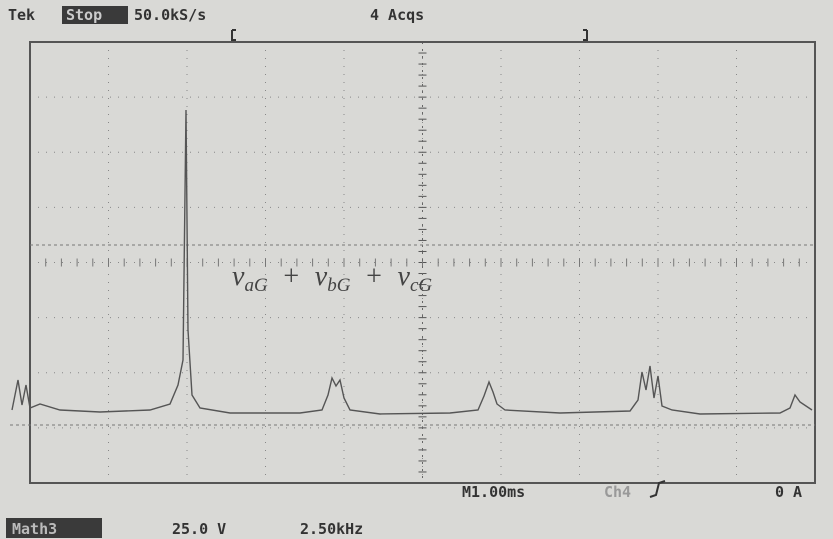 This screenshot has height=539, width=833. Describe the element at coordinates (34, 529) in the screenshot. I see `channel: Math3` at that location.